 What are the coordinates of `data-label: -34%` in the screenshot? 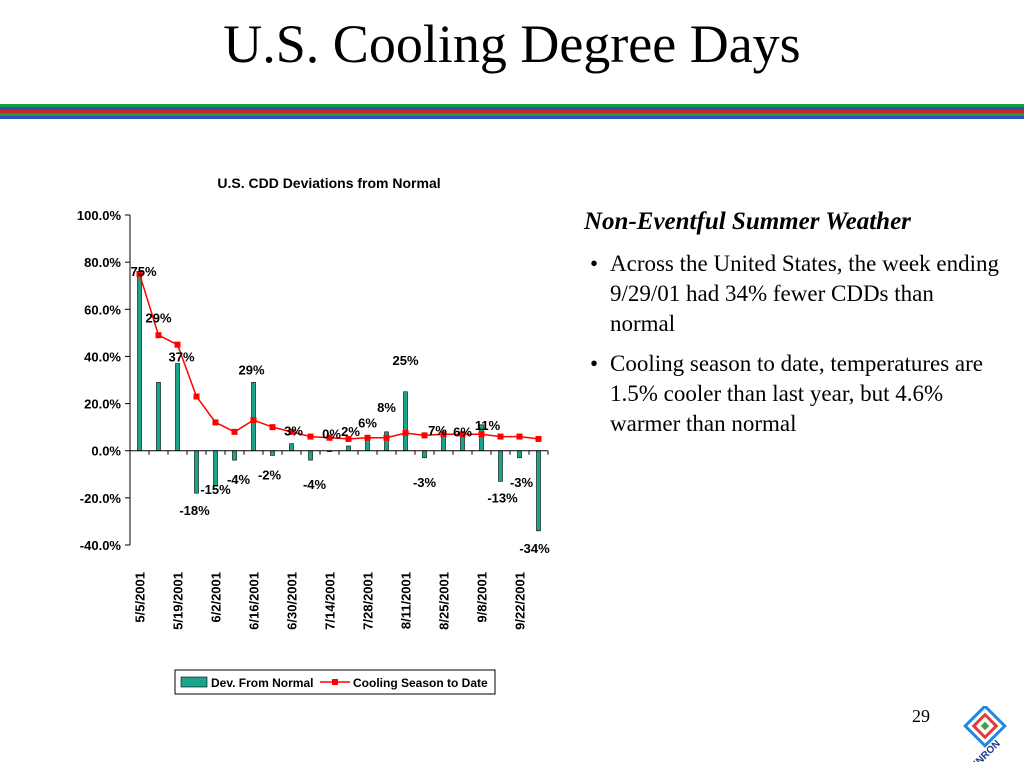 It's located at (534, 548).